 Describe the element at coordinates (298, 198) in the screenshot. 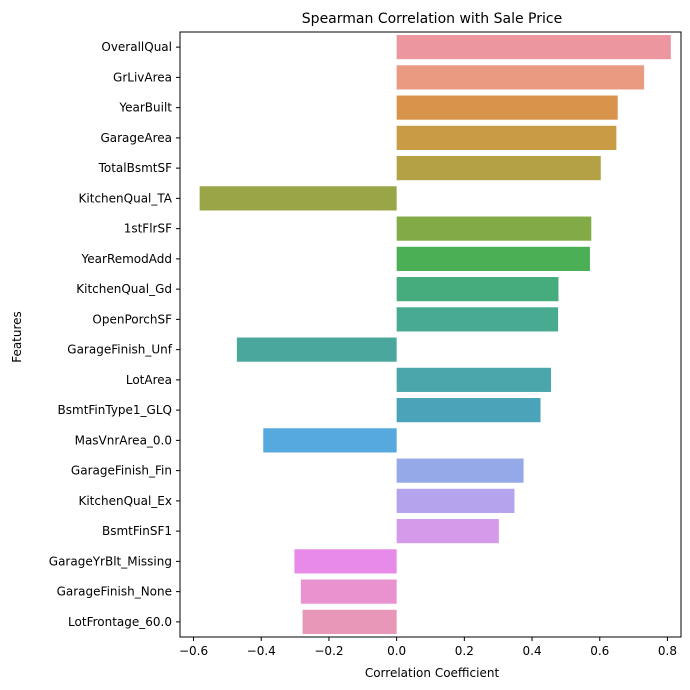

I see `bar-kitchenqual-ta` at that location.